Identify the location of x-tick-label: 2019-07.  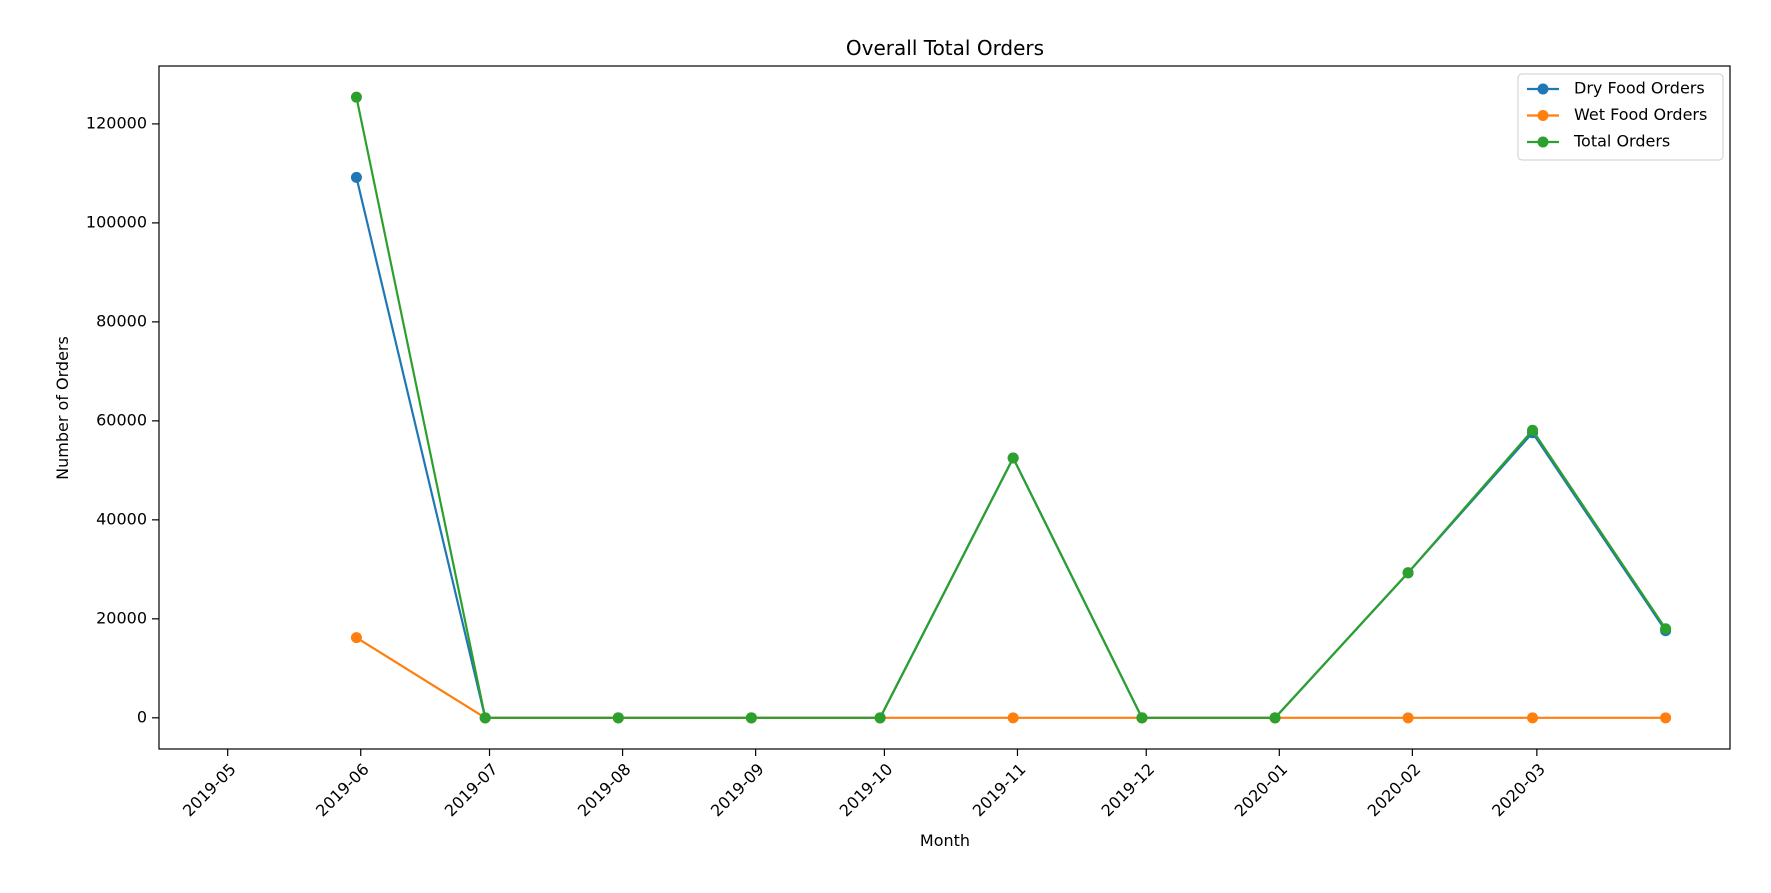
(471, 790).